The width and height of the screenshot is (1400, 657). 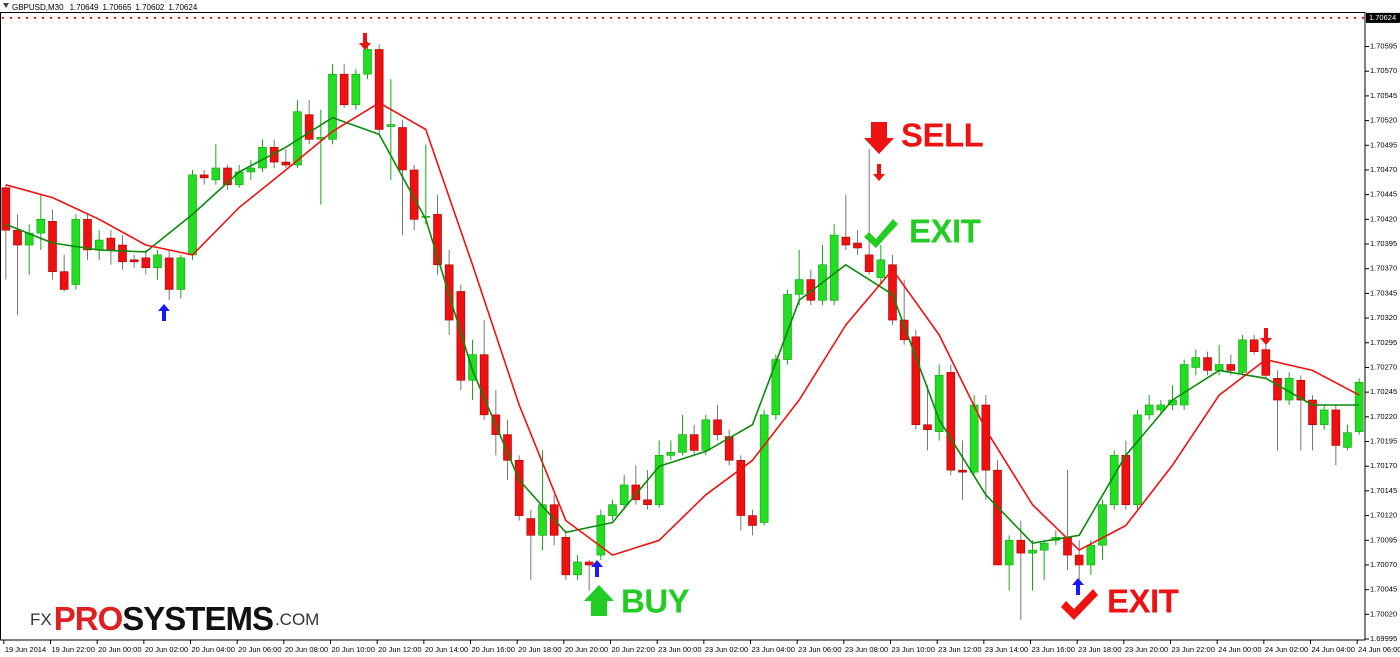 I want to click on x-tick-label: 19 Jun 2014, so click(x=25, y=649).